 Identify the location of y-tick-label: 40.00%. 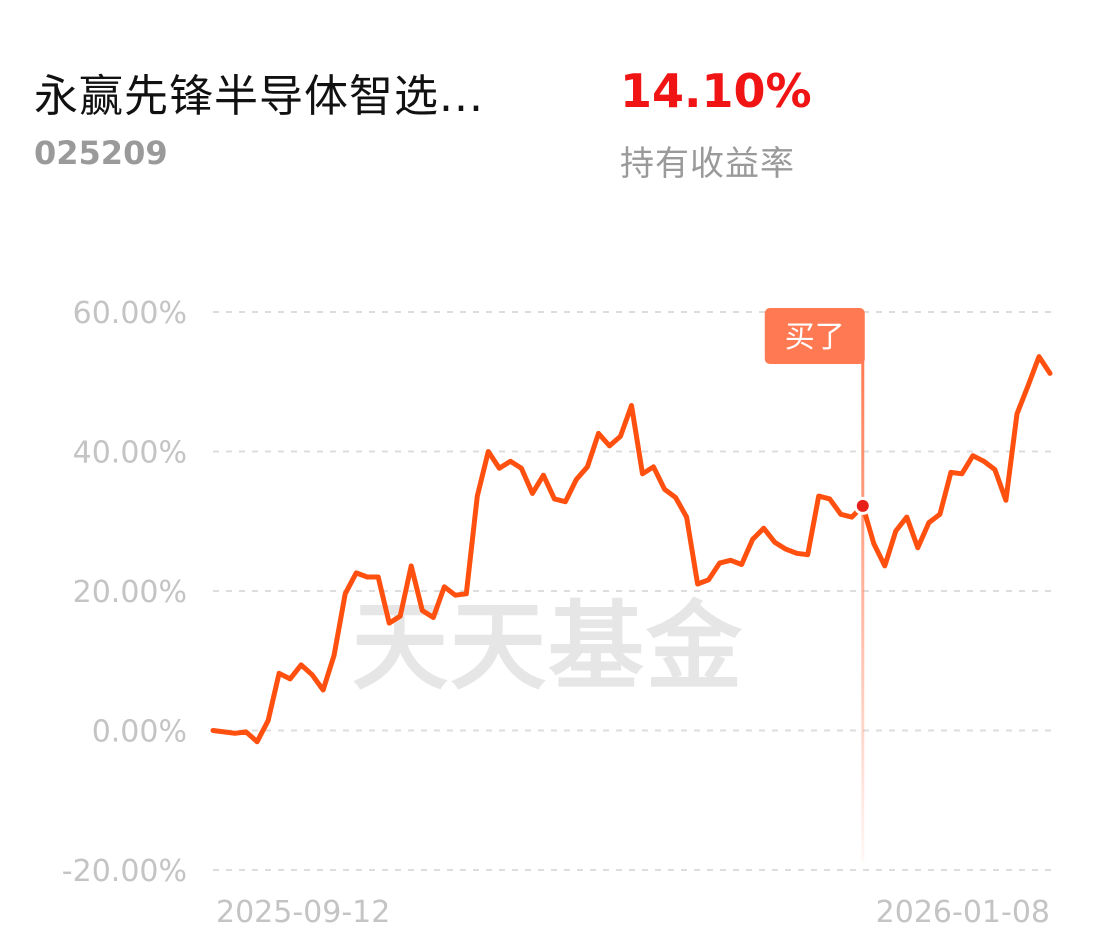
(130, 453).